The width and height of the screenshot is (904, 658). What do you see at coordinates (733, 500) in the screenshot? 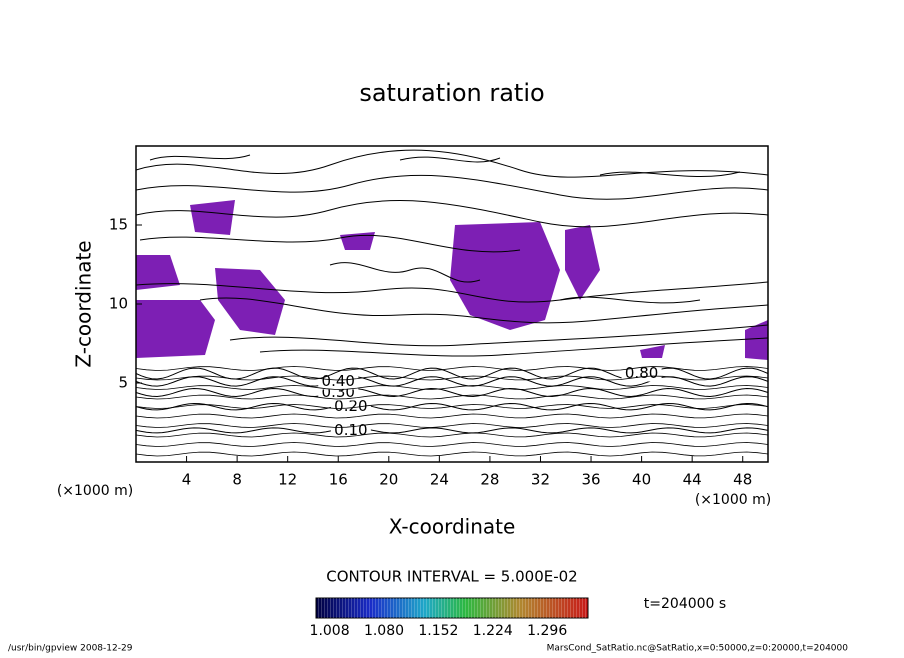
I see `y-unit: (×1000 m)` at bounding box center [733, 500].